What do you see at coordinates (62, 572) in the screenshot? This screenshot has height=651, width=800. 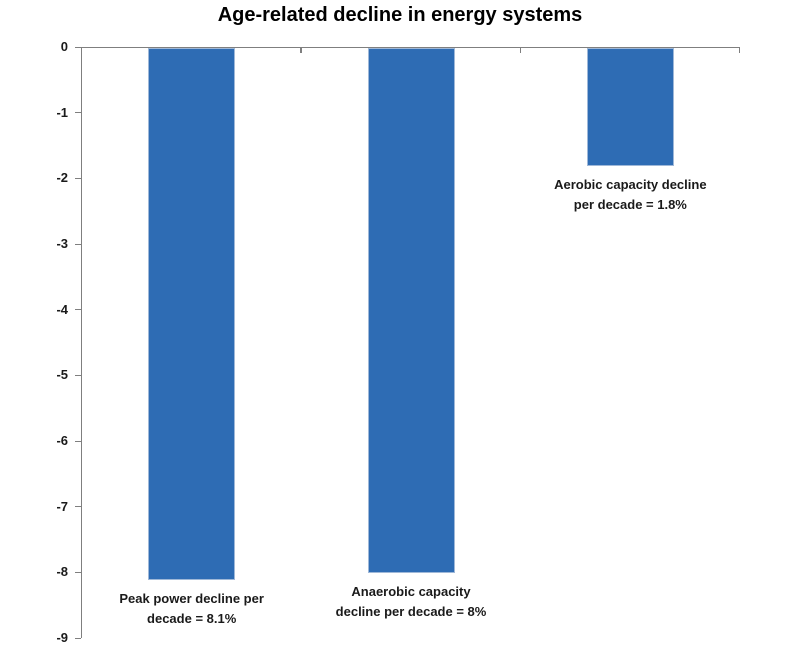 I see `y-tick-label: -8` at bounding box center [62, 572].